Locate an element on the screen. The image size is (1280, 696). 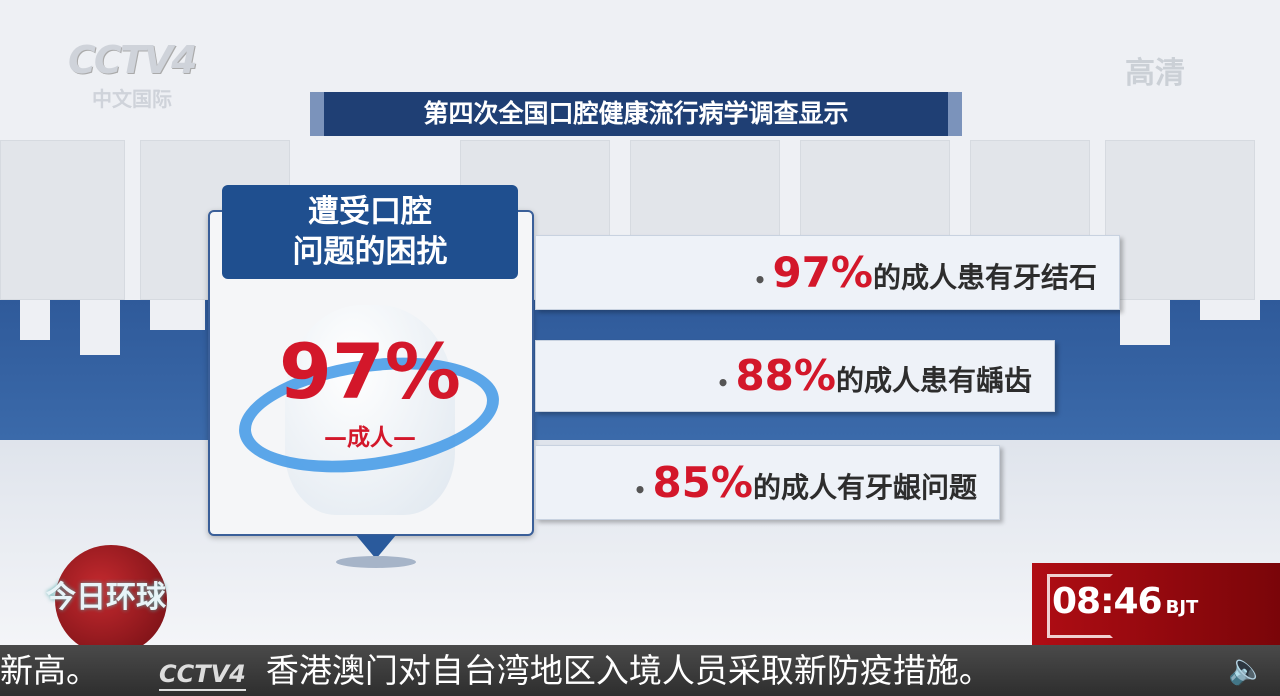
stat-percent: 97% is located at coordinates (822, 272).